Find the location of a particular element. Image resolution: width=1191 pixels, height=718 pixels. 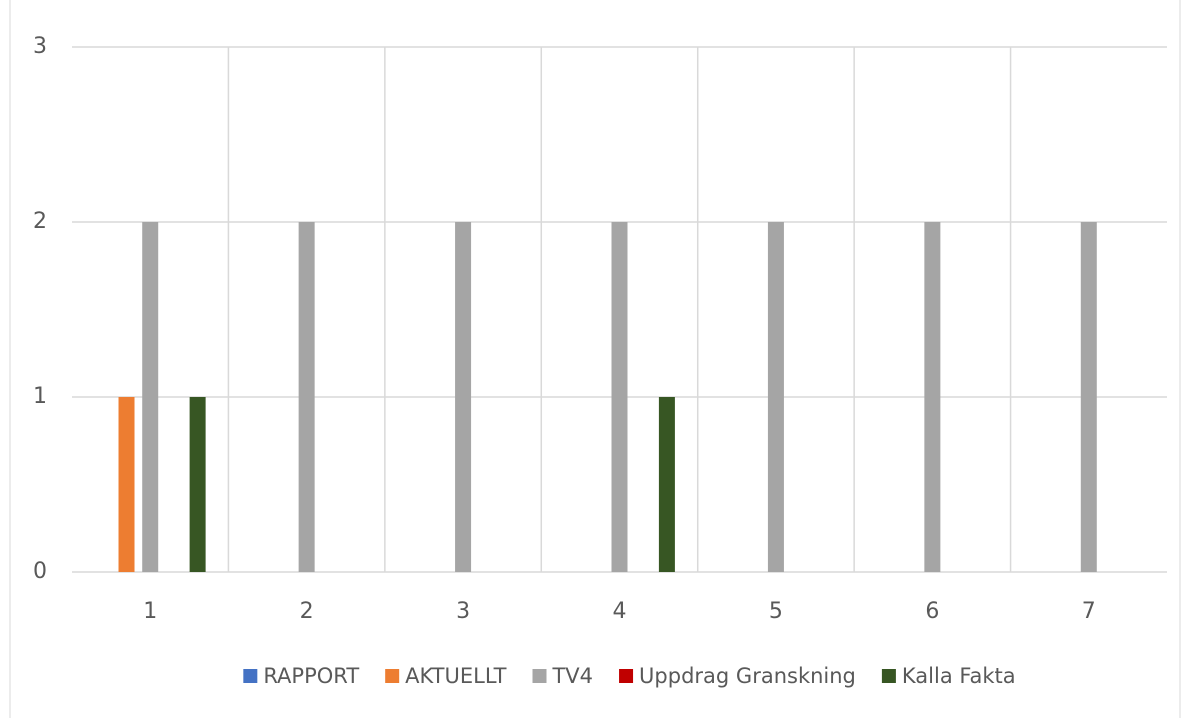

x-tick-label: 7 is located at coordinates (1089, 611).